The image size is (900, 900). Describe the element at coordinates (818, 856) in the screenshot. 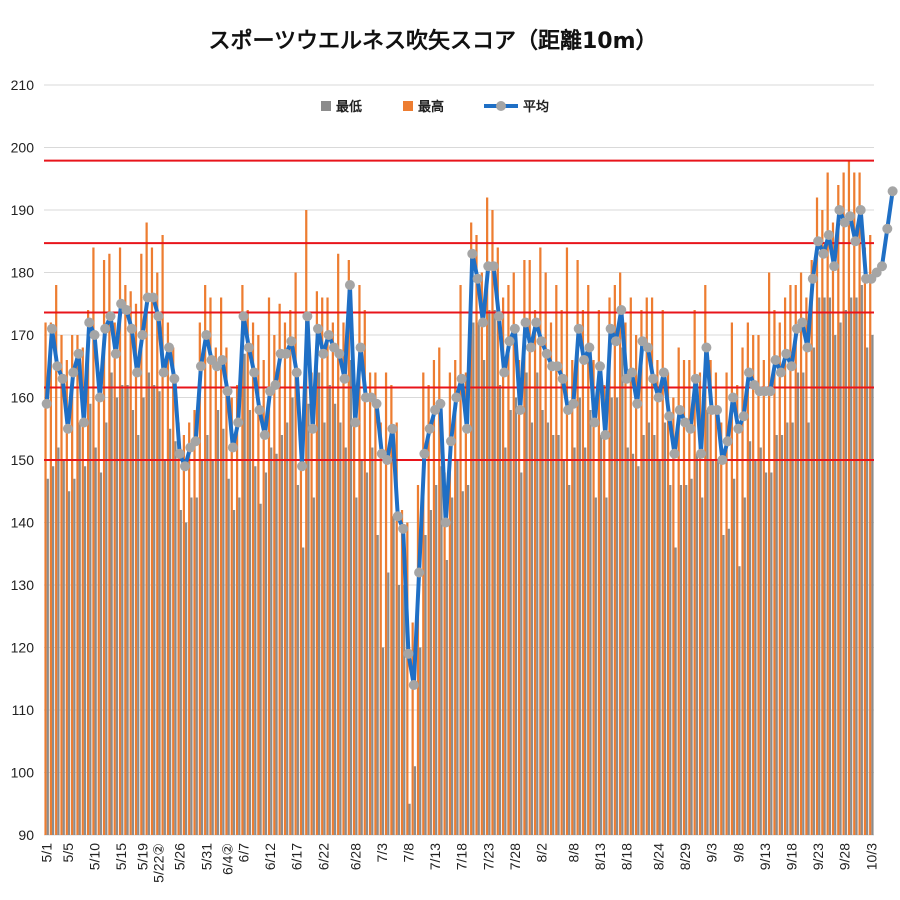

I see `x-tick-label: 9/23` at that location.